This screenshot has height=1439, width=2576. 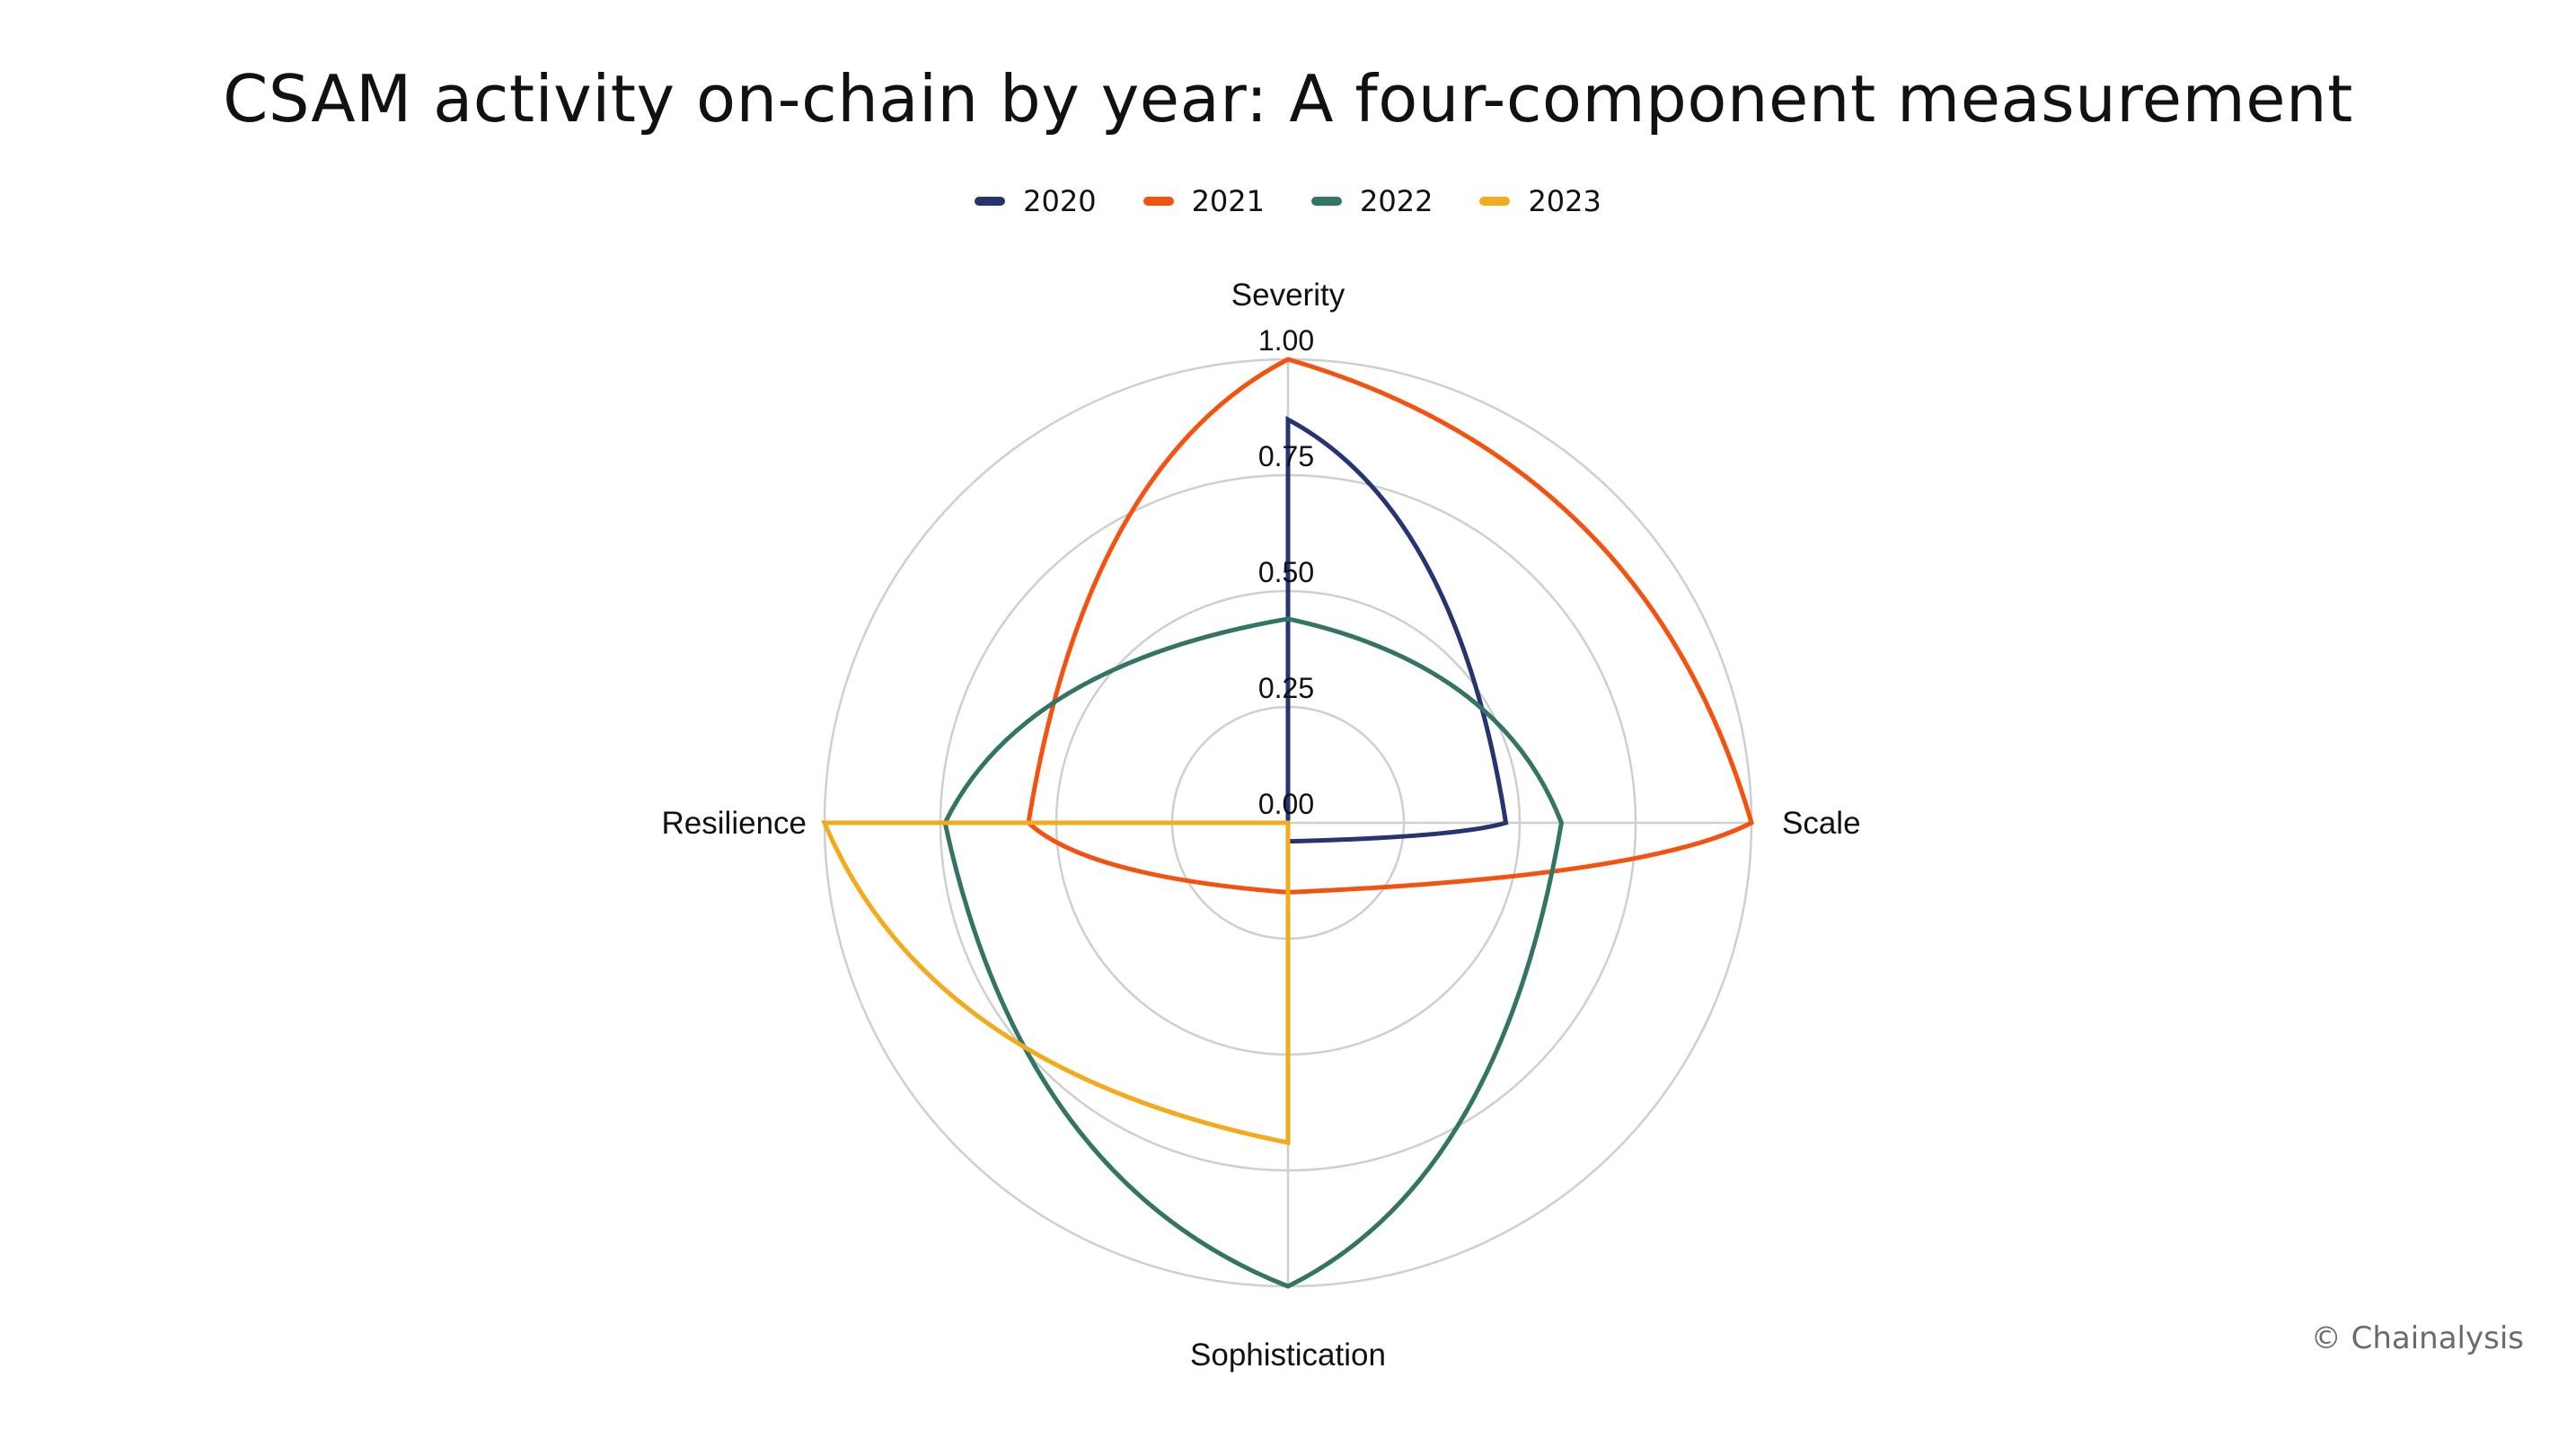 What do you see at coordinates (1228, 201) in the screenshot?
I see `legend-label-2021: 2021` at bounding box center [1228, 201].